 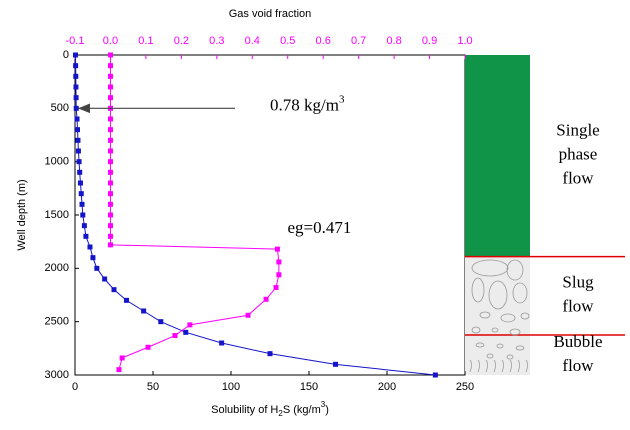 What do you see at coordinates (393, 41) in the screenshot?
I see `x2-tick-label: 0.8` at bounding box center [393, 41].